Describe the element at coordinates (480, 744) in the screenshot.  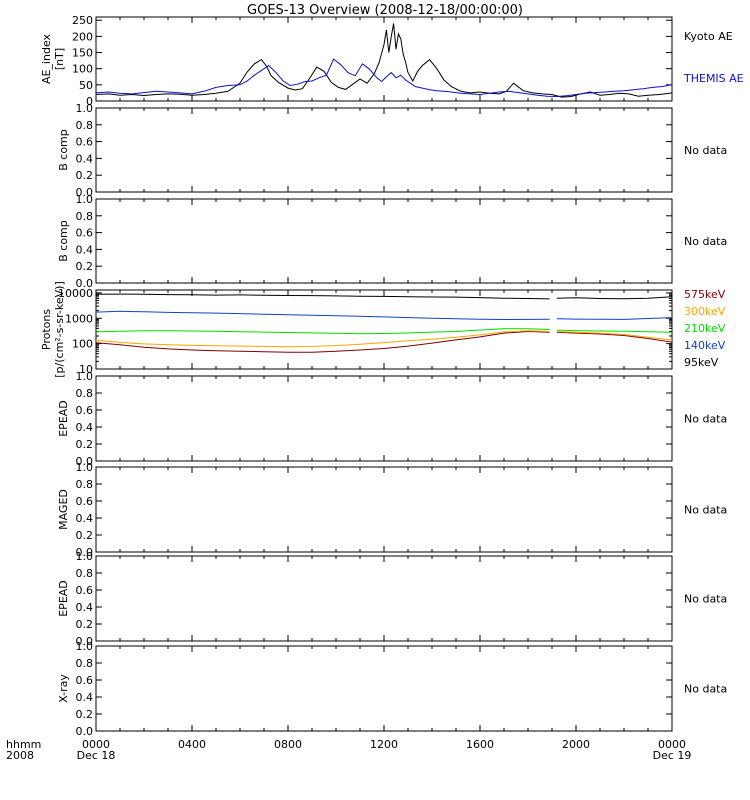
I see `x-tick-label: 1600` at that location.